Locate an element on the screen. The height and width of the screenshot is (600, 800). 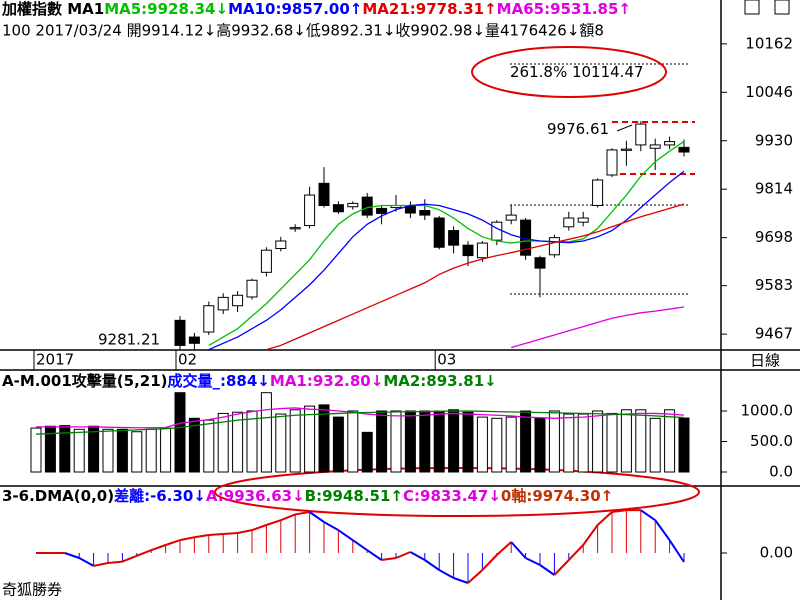
y-tick-label: 9583 is located at coordinates (774, 285).